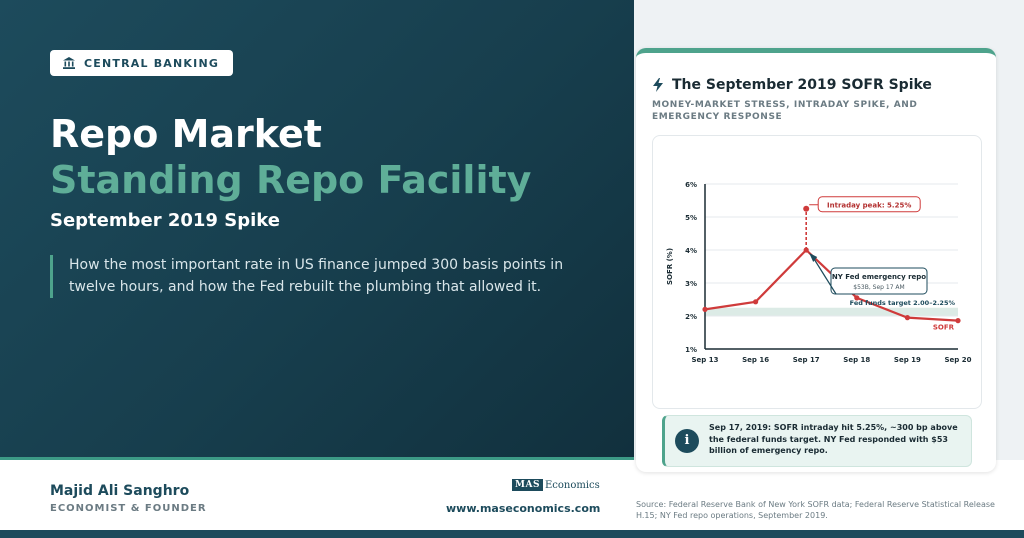 The height and width of the screenshot is (538, 1024). I want to click on y-tick-label: 5%, so click(691, 218).